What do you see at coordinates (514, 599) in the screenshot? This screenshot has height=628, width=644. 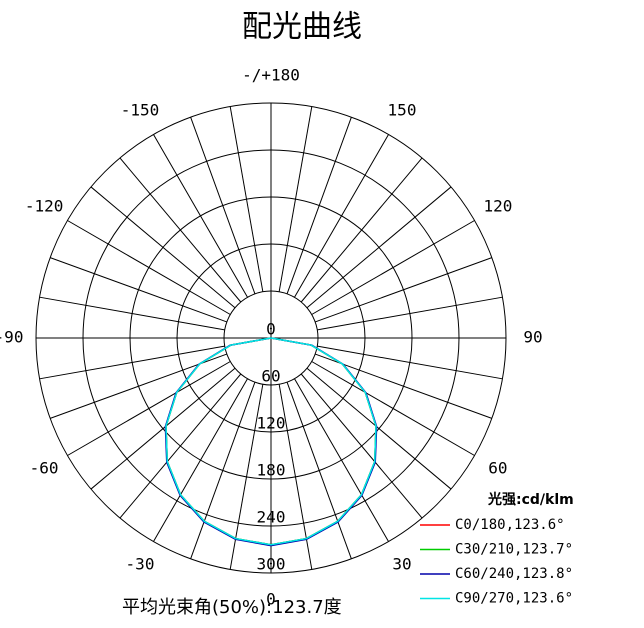 I see `legend-label: C90/270,123.6°` at bounding box center [514, 599].